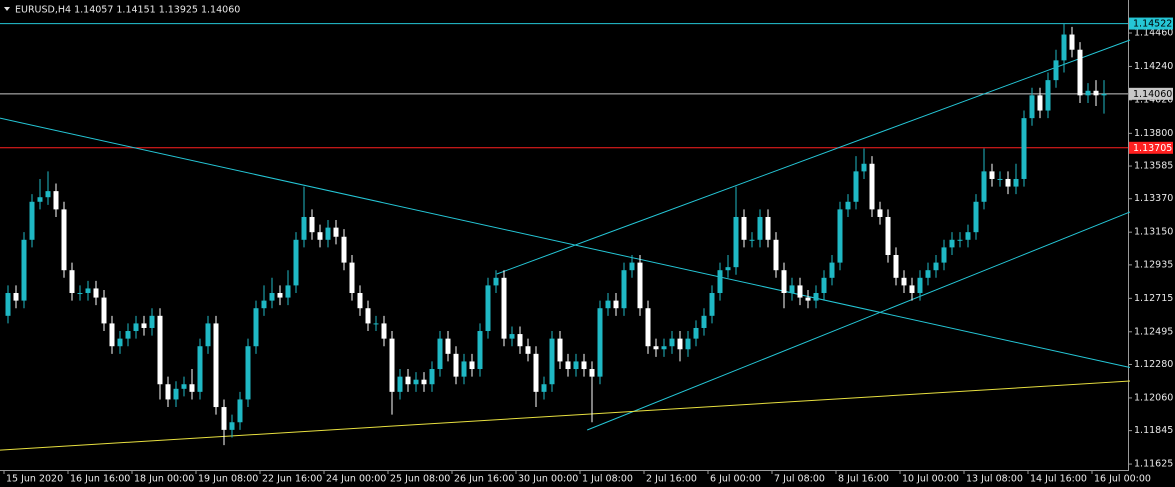  I want to click on x-tick-label: 7 Jul 08:00, so click(799, 479).